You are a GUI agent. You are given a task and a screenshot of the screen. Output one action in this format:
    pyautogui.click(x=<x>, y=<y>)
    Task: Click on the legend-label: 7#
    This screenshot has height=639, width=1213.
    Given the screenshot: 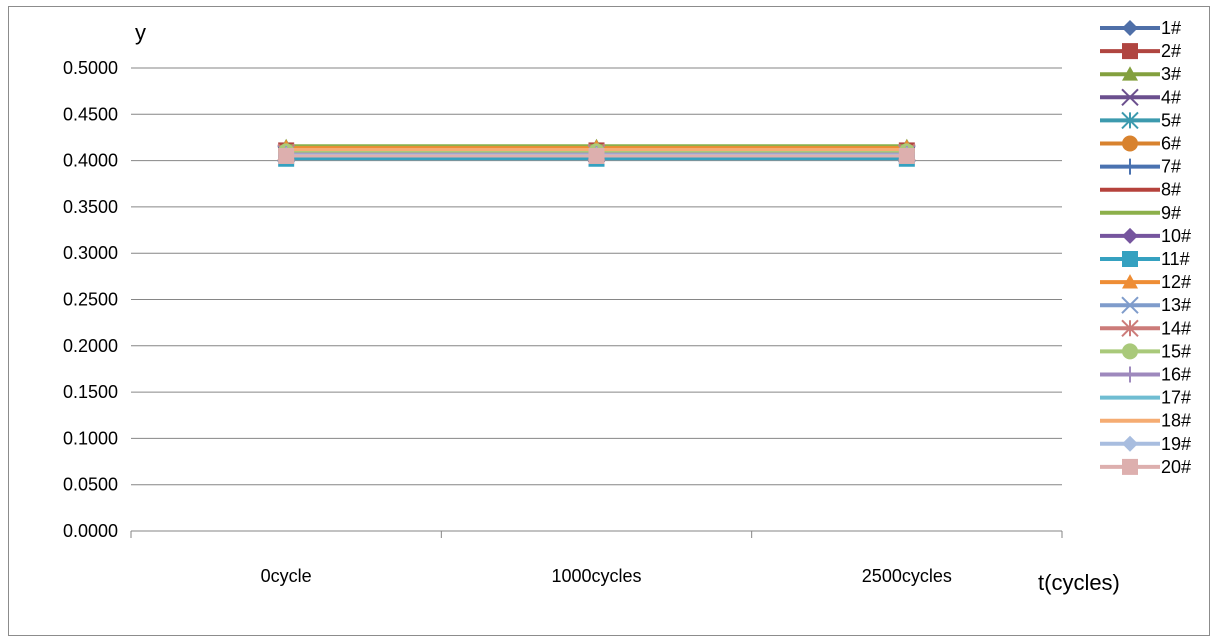 What is the action you would take?
    pyautogui.click(x=1171, y=167)
    